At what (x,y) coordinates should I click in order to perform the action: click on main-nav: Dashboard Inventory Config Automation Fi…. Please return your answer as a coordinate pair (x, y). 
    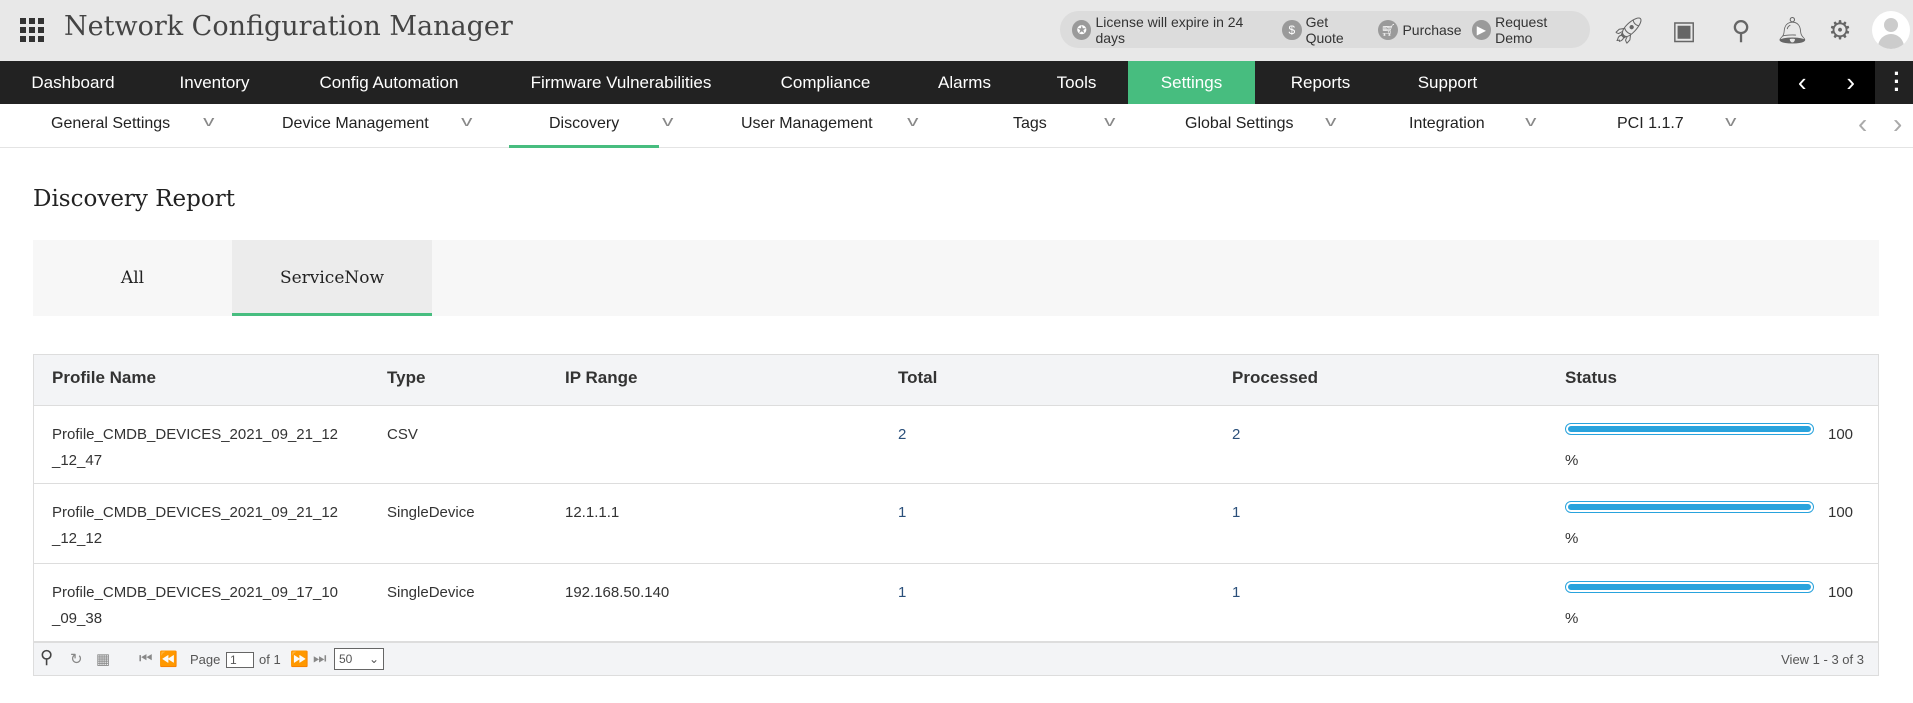
    Looking at the image, I should click on (956, 82).